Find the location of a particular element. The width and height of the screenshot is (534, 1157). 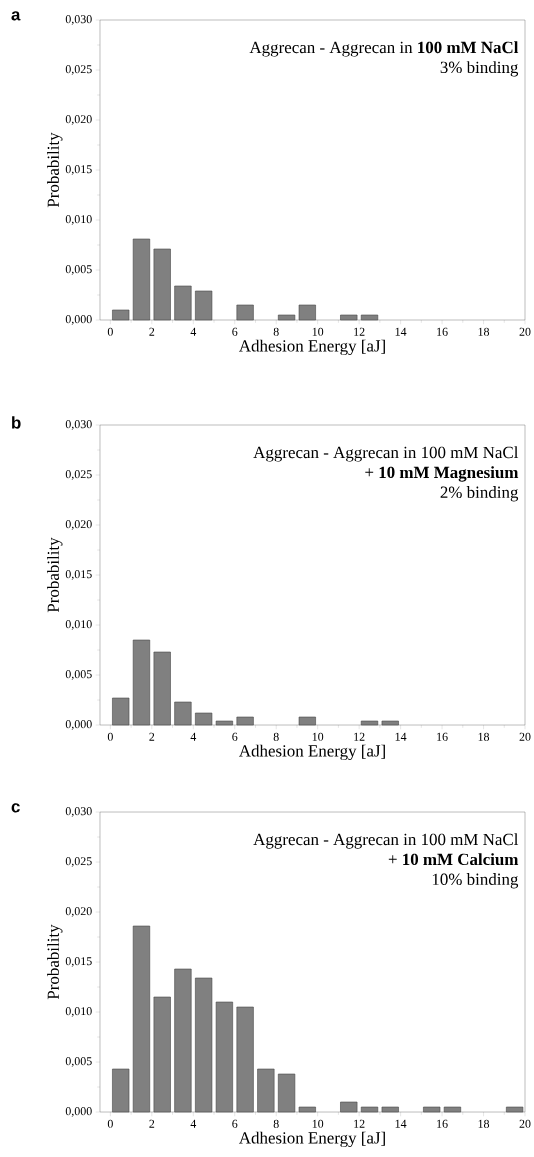

annotation: 10% binding is located at coordinates (475, 881).